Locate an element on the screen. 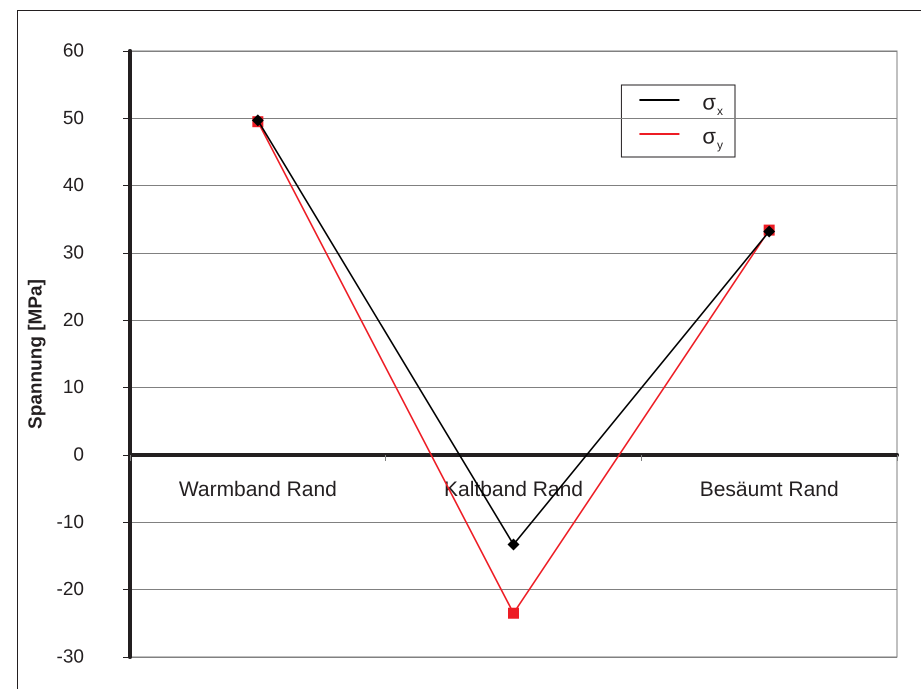  y-tick-label: 30 is located at coordinates (73, 253).